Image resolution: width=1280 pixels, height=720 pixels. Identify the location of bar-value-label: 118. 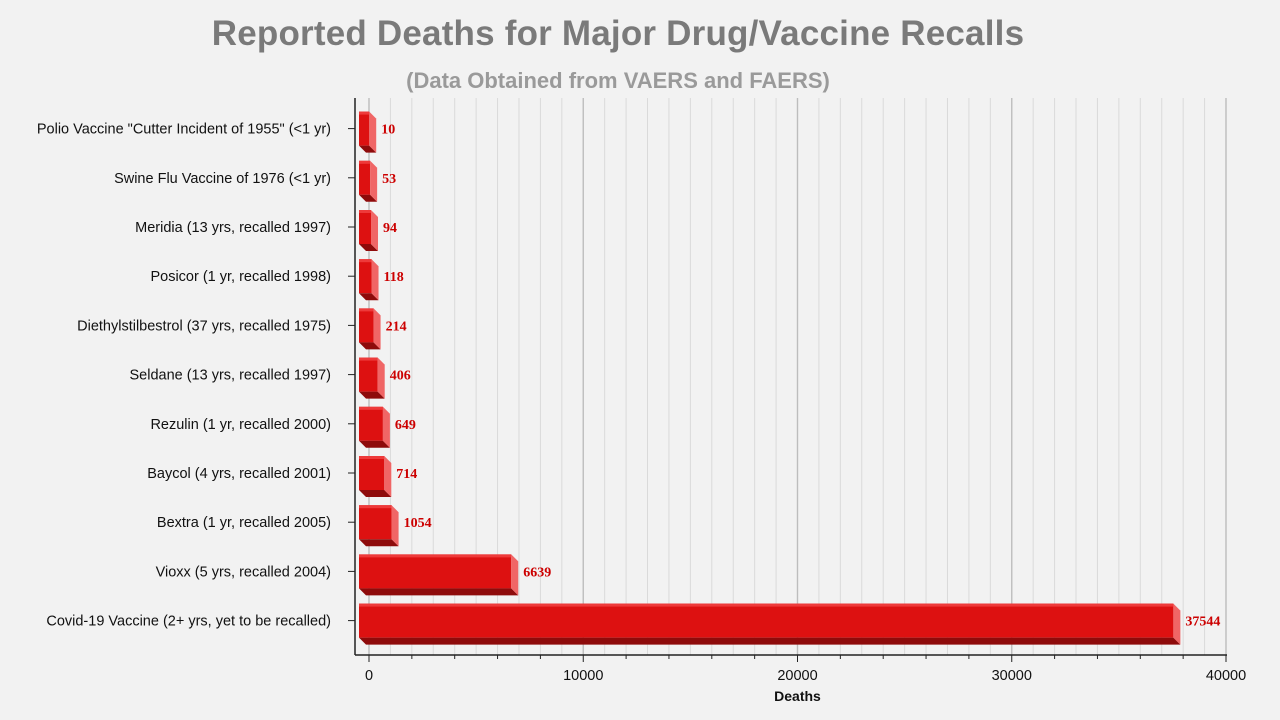
(394, 277).